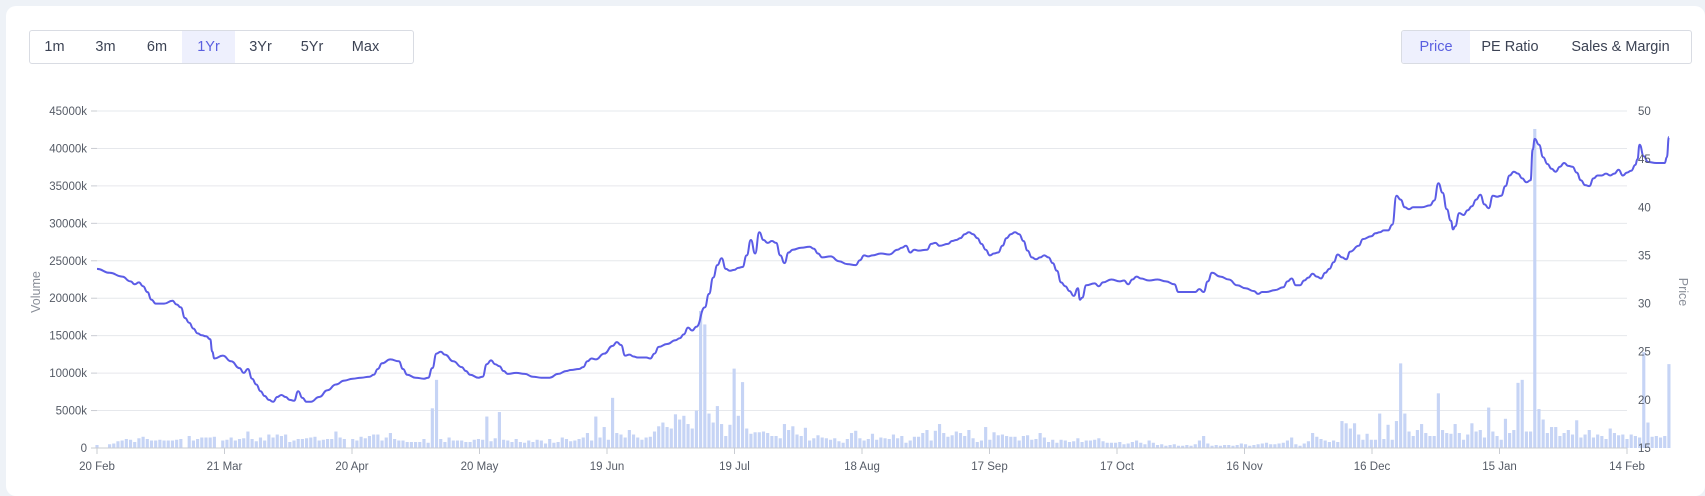 This screenshot has height=496, width=1705. I want to click on range-tab-1m: 1m, so click(54, 47).